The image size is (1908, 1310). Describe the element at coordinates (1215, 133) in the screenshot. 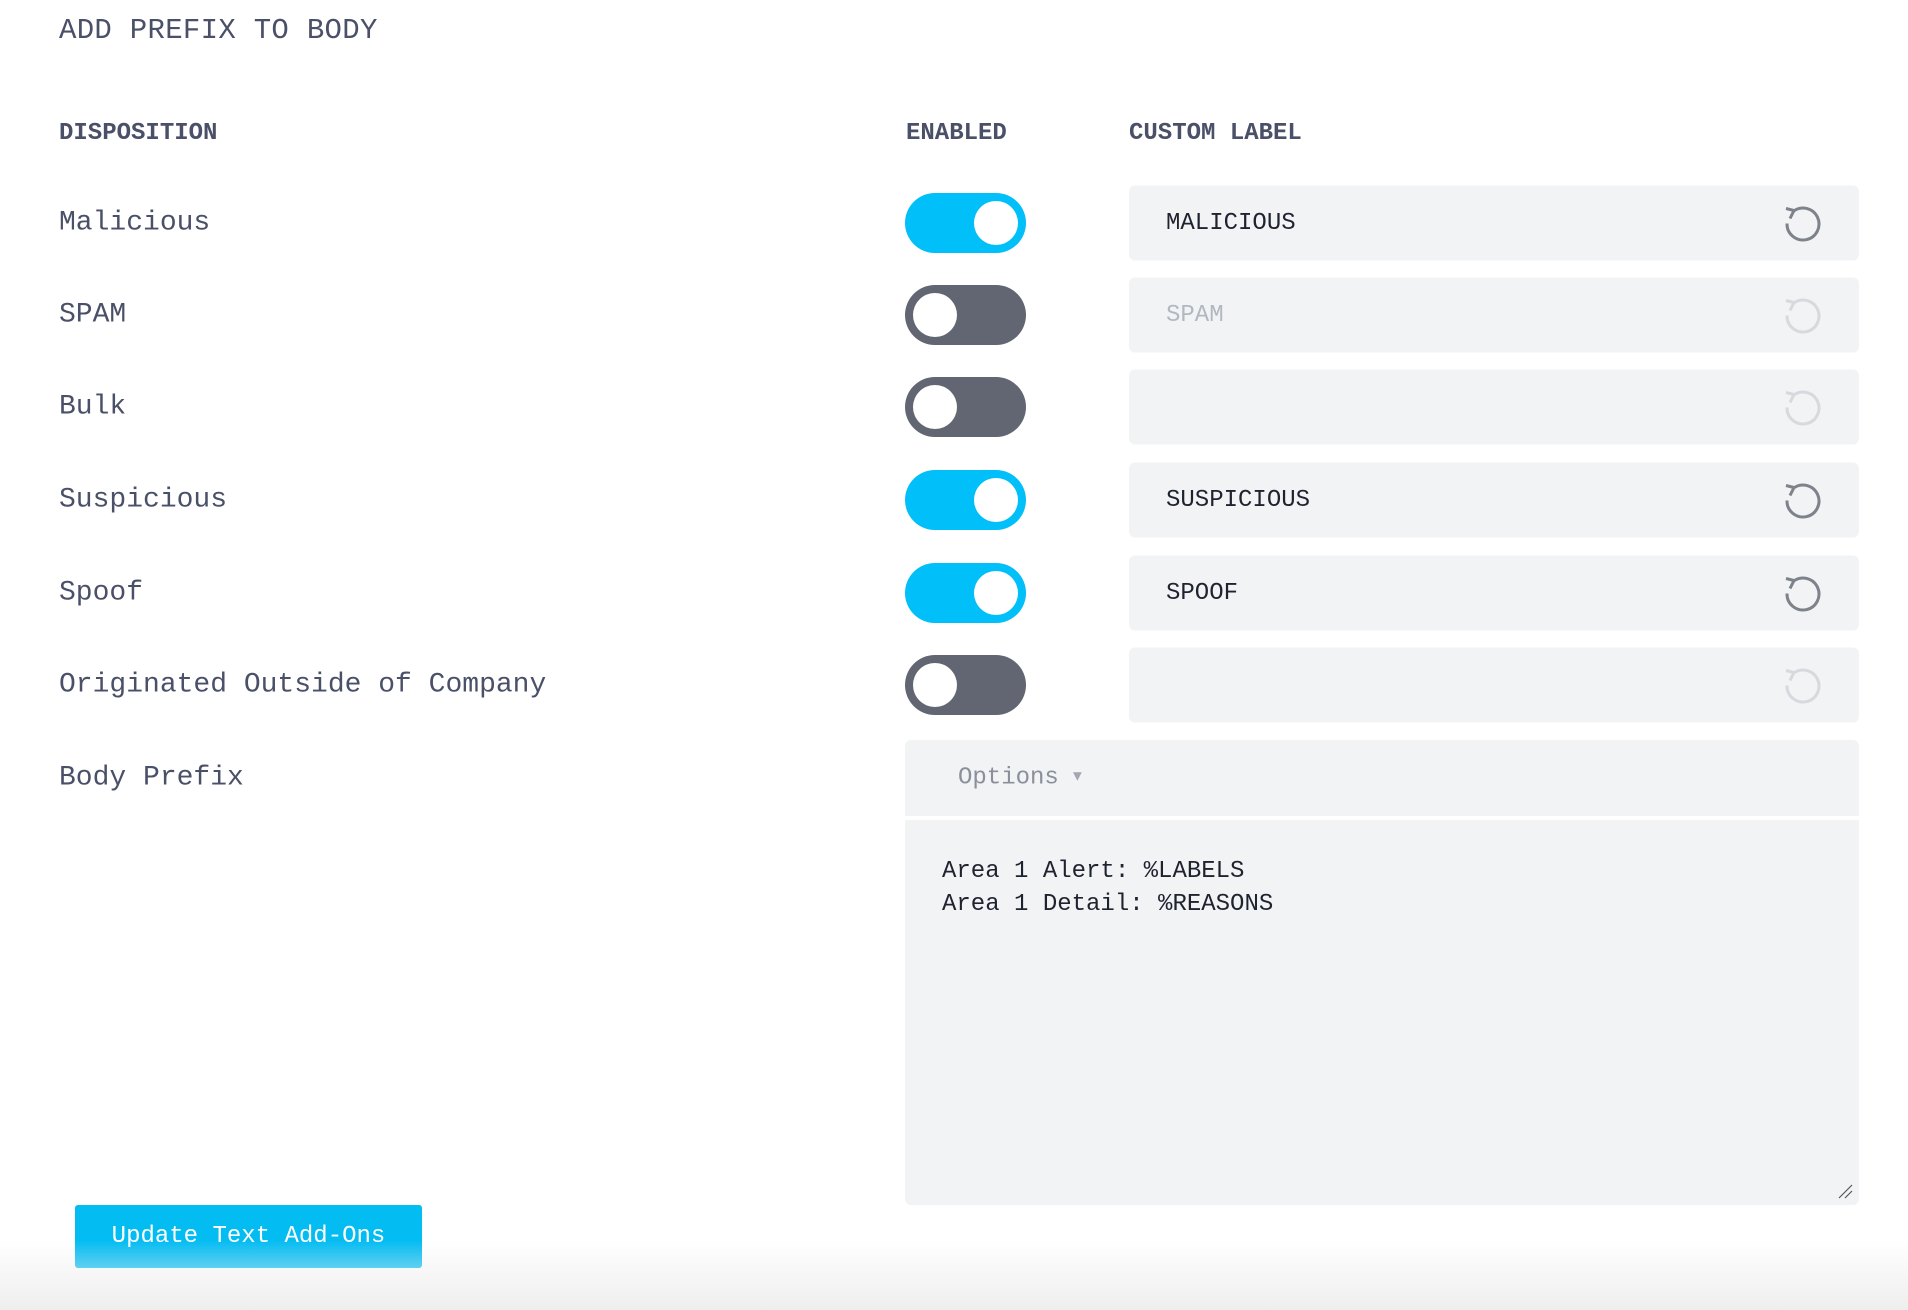

I see `header-custom-label: CUSTOM LABEL` at that location.